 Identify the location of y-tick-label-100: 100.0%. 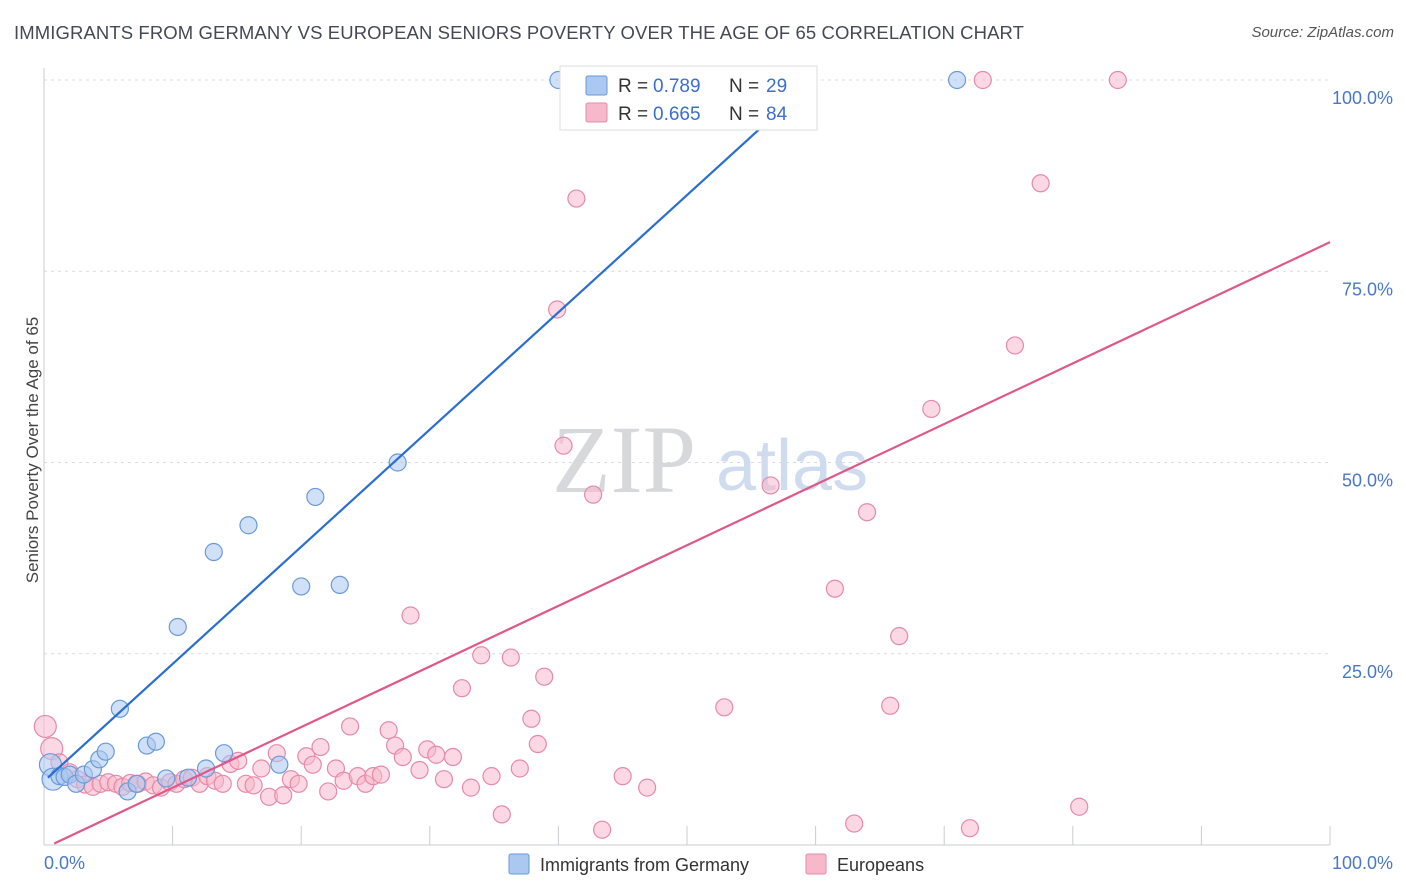
(1362, 98).